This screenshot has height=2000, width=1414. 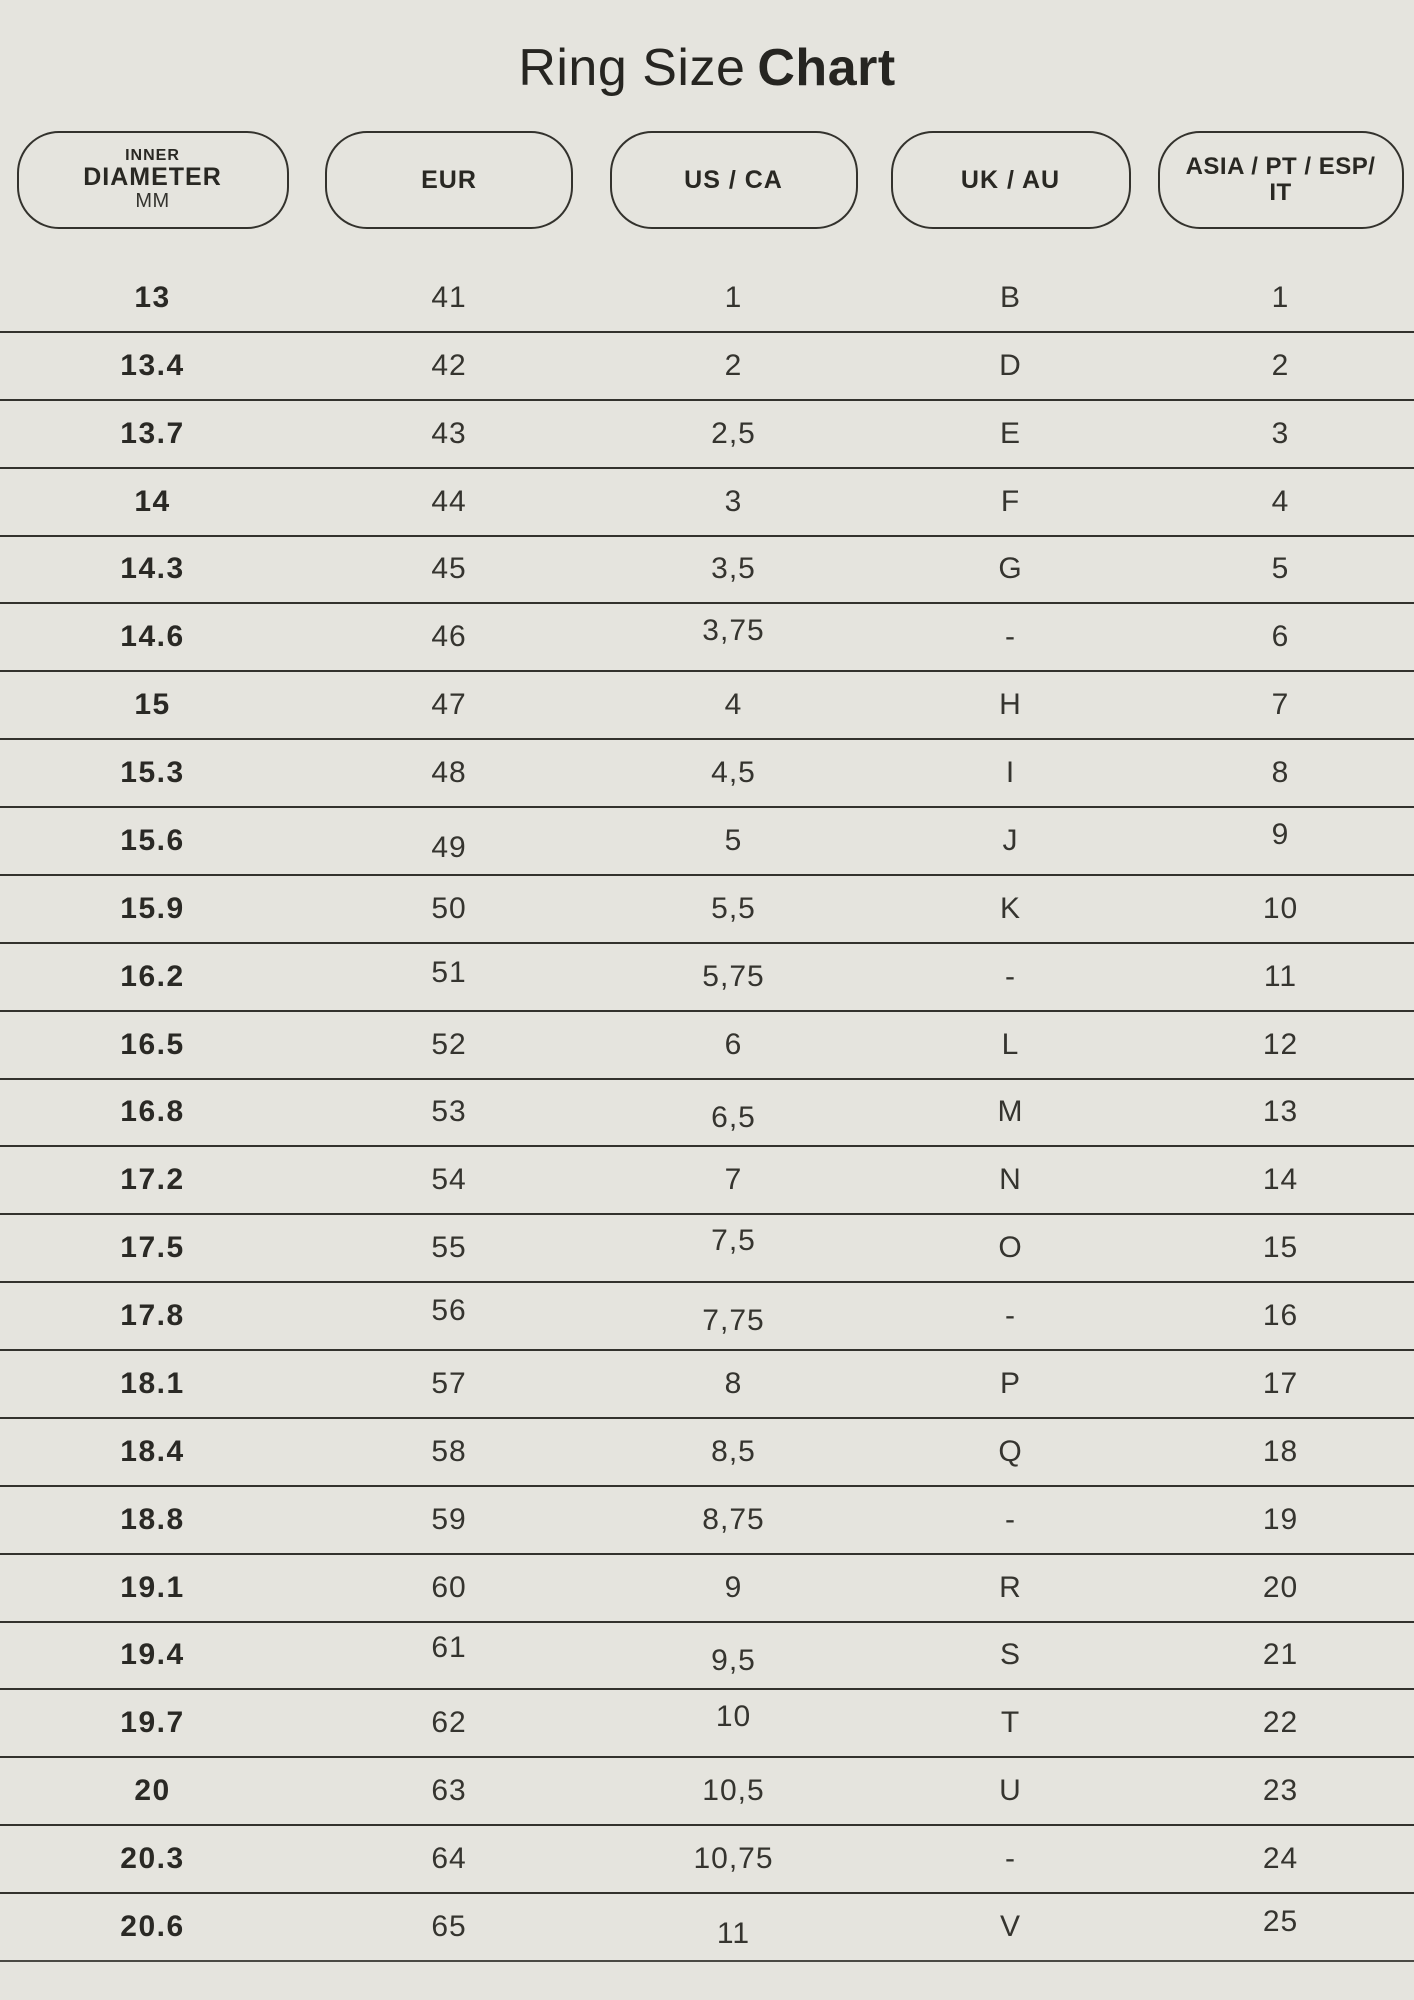 I want to click on cell-inner-diameter-mm: 17.8, so click(x=152, y=1316).